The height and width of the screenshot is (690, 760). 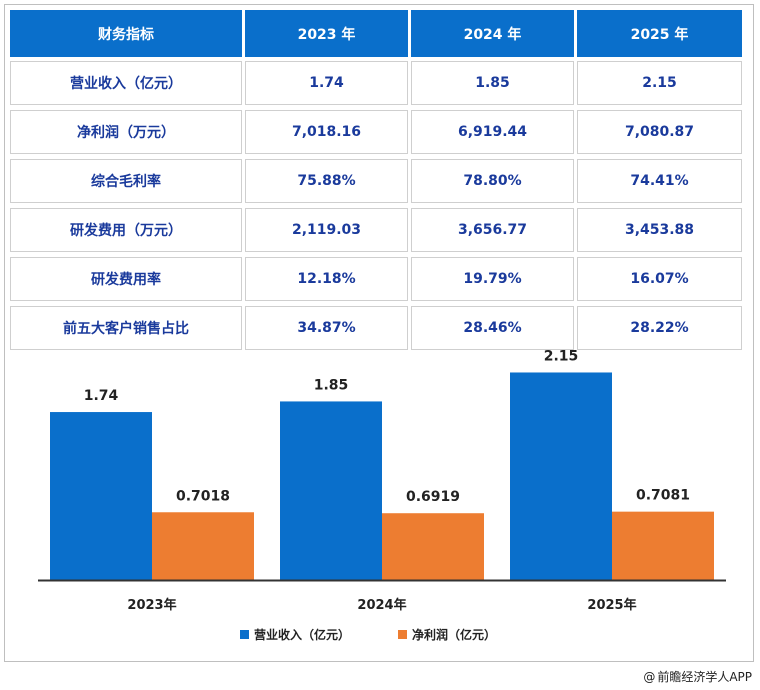 I want to click on header-cell: 2025 年, so click(x=659, y=33).